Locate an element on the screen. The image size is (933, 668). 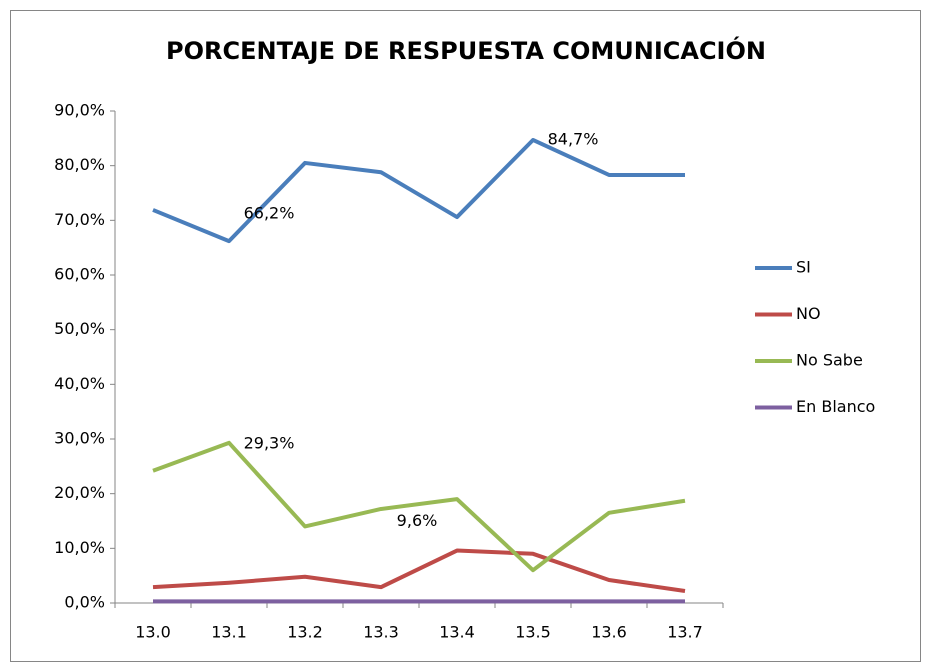
x-tick-label: 13.1 is located at coordinates (229, 632).